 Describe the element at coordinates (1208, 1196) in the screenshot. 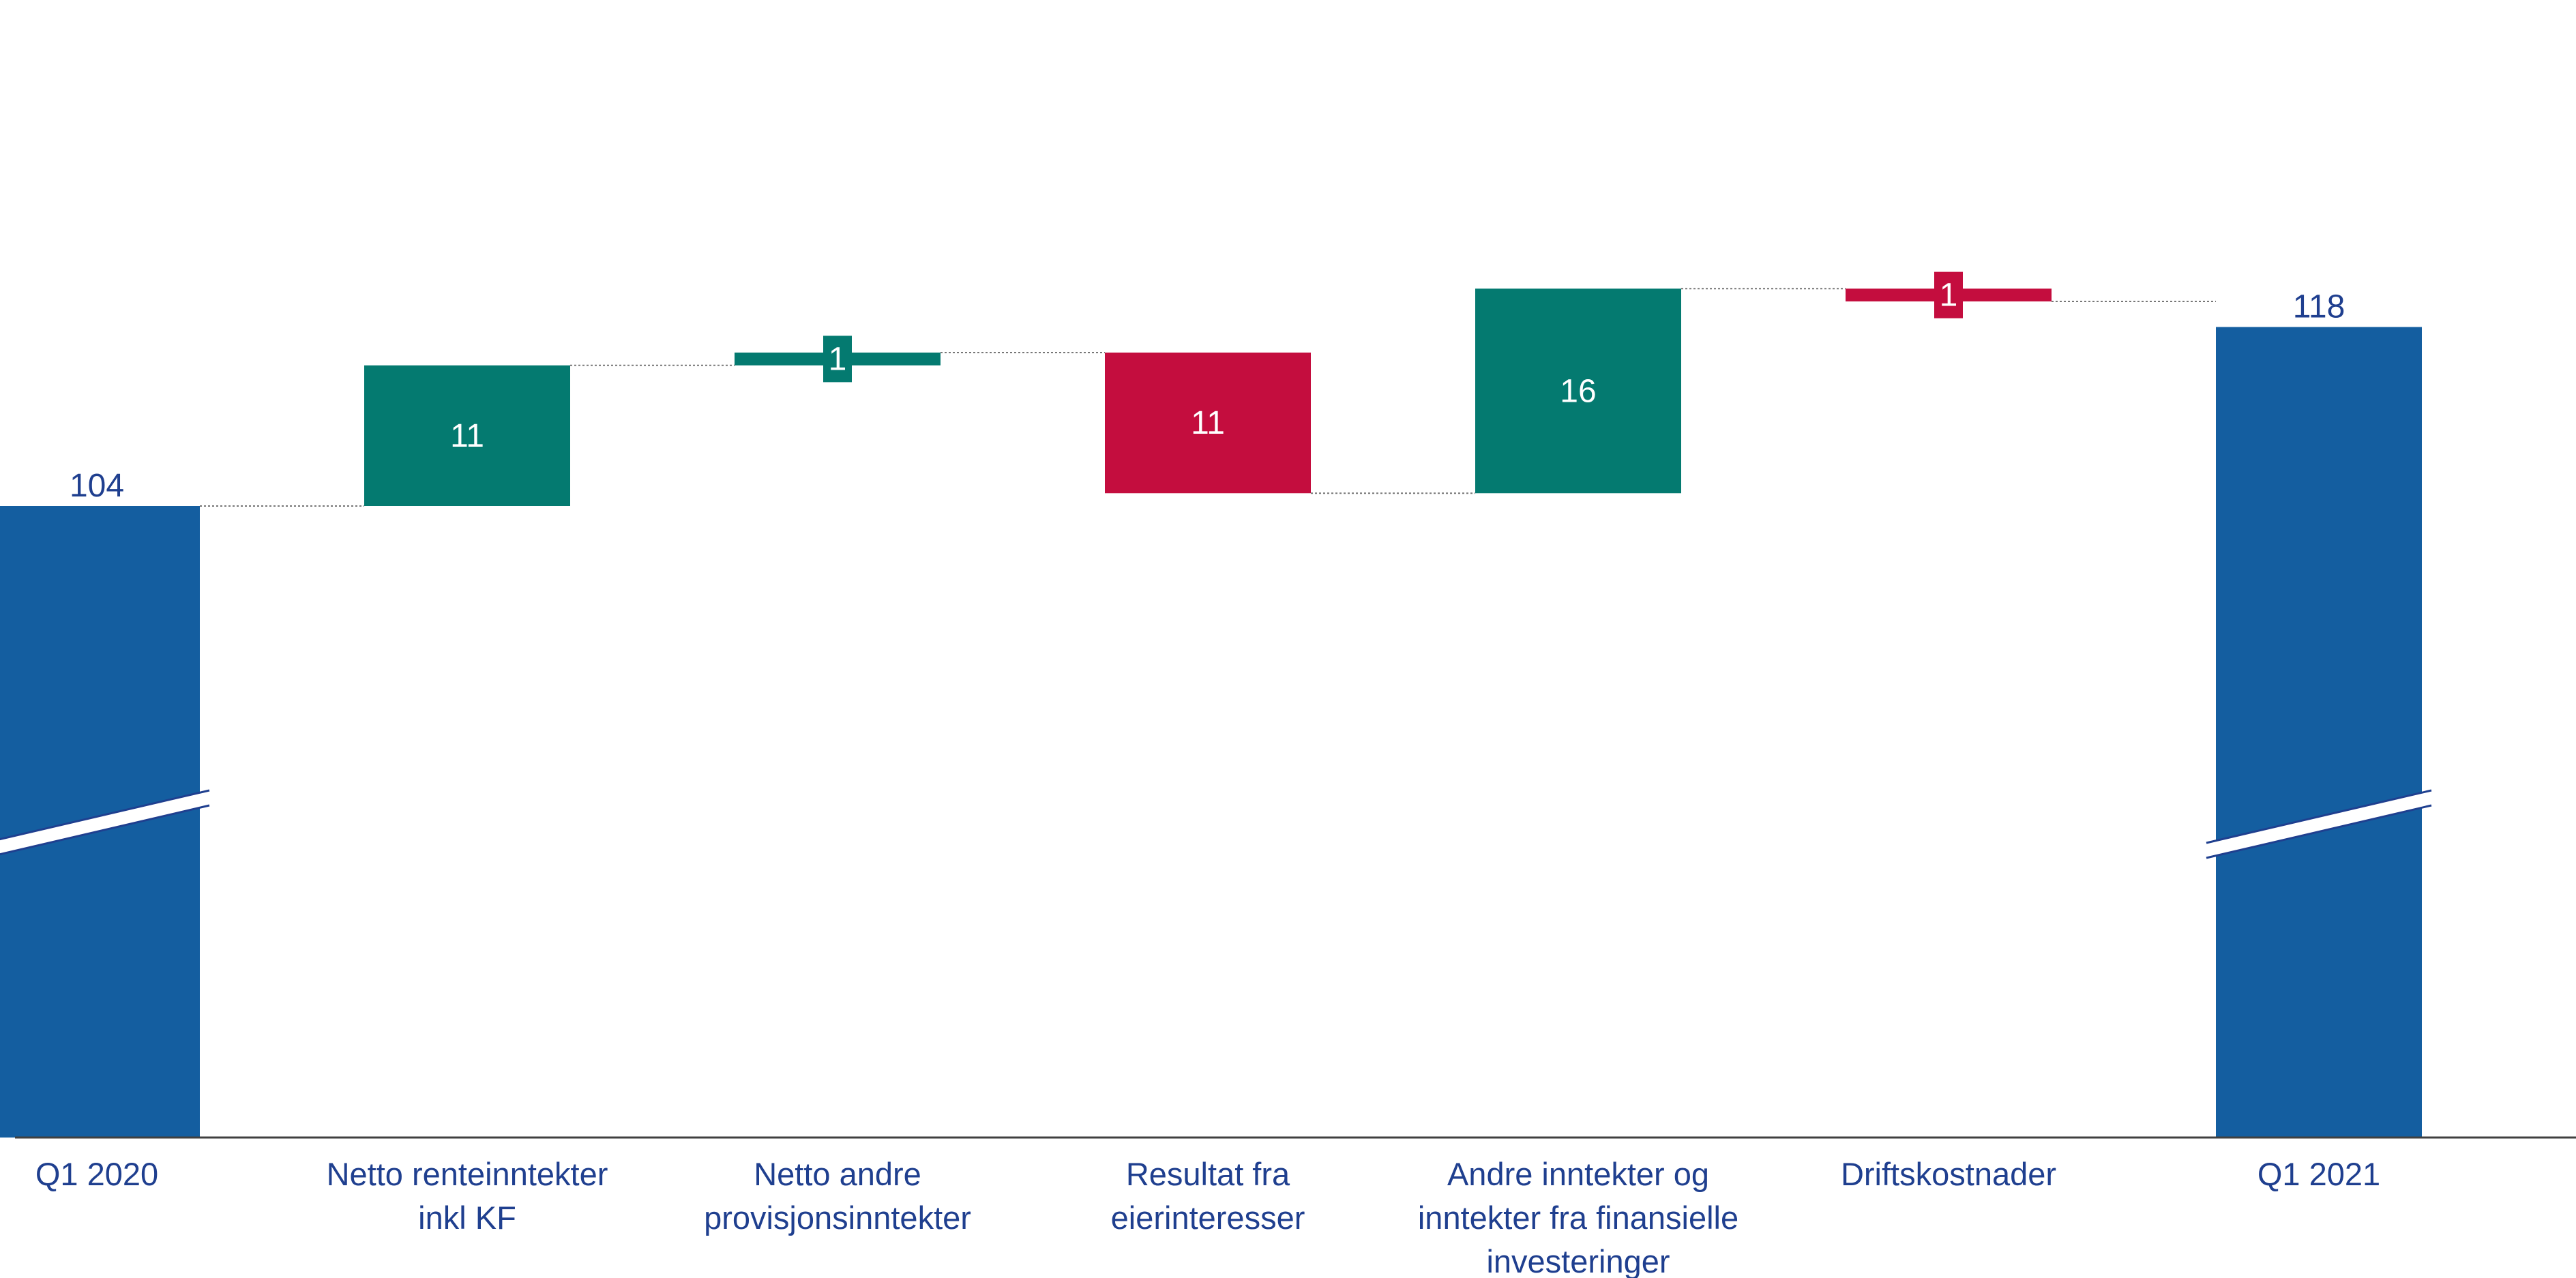

I see `bar-4-category-label: Resultat fra eierinteresser` at that location.